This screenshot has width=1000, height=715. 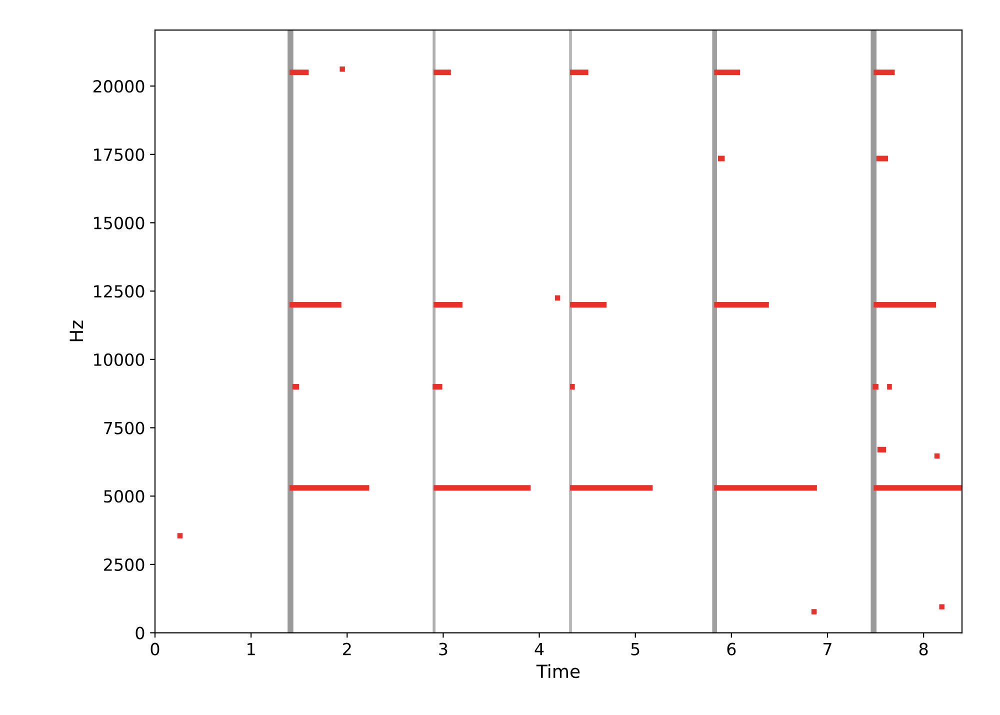 What do you see at coordinates (251, 649) in the screenshot?
I see `x-tick-label: 1` at bounding box center [251, 649].